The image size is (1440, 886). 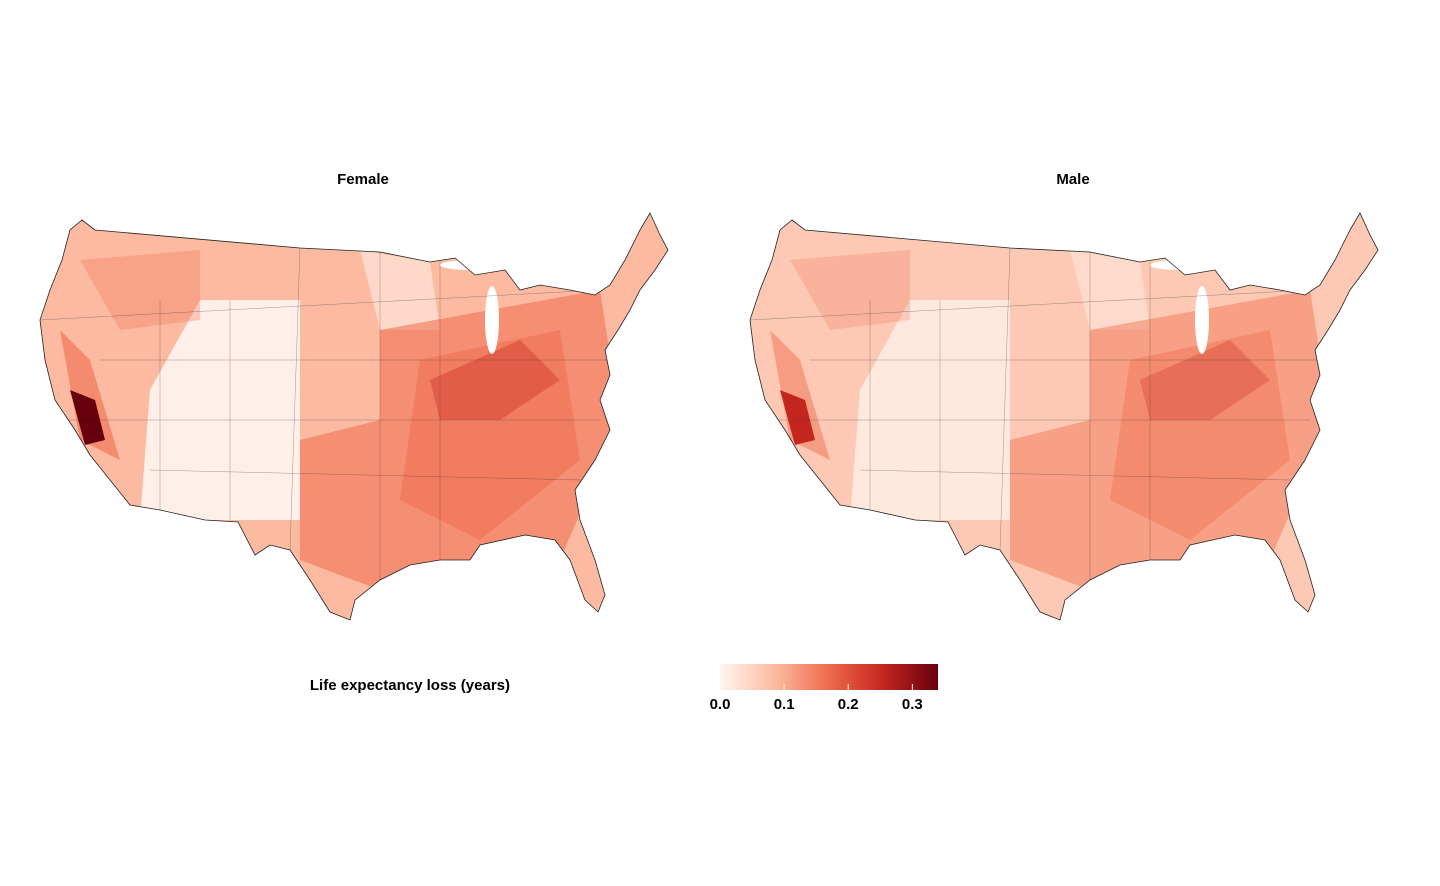 What do you see at coordinates (1072, 179) in the screenshot?
I see `map-title: Male` at bounding box center [1072, 179].